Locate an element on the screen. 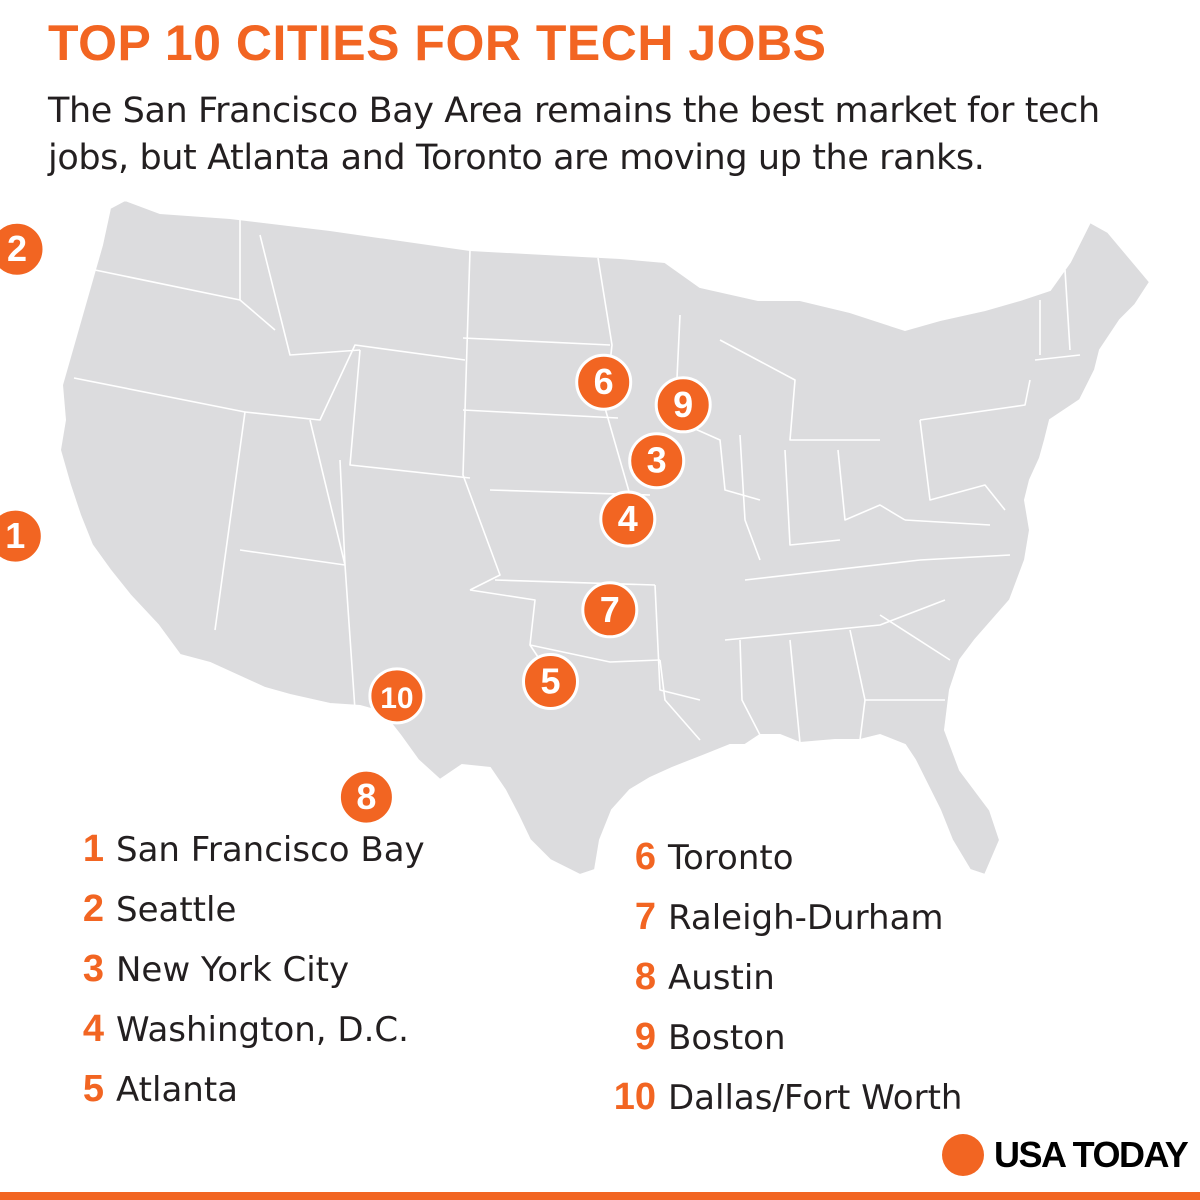 Image resolution: width=1200 pixels, height=1200 pixels. legend-item: 8 Austin is located at coordinates (689, 977).